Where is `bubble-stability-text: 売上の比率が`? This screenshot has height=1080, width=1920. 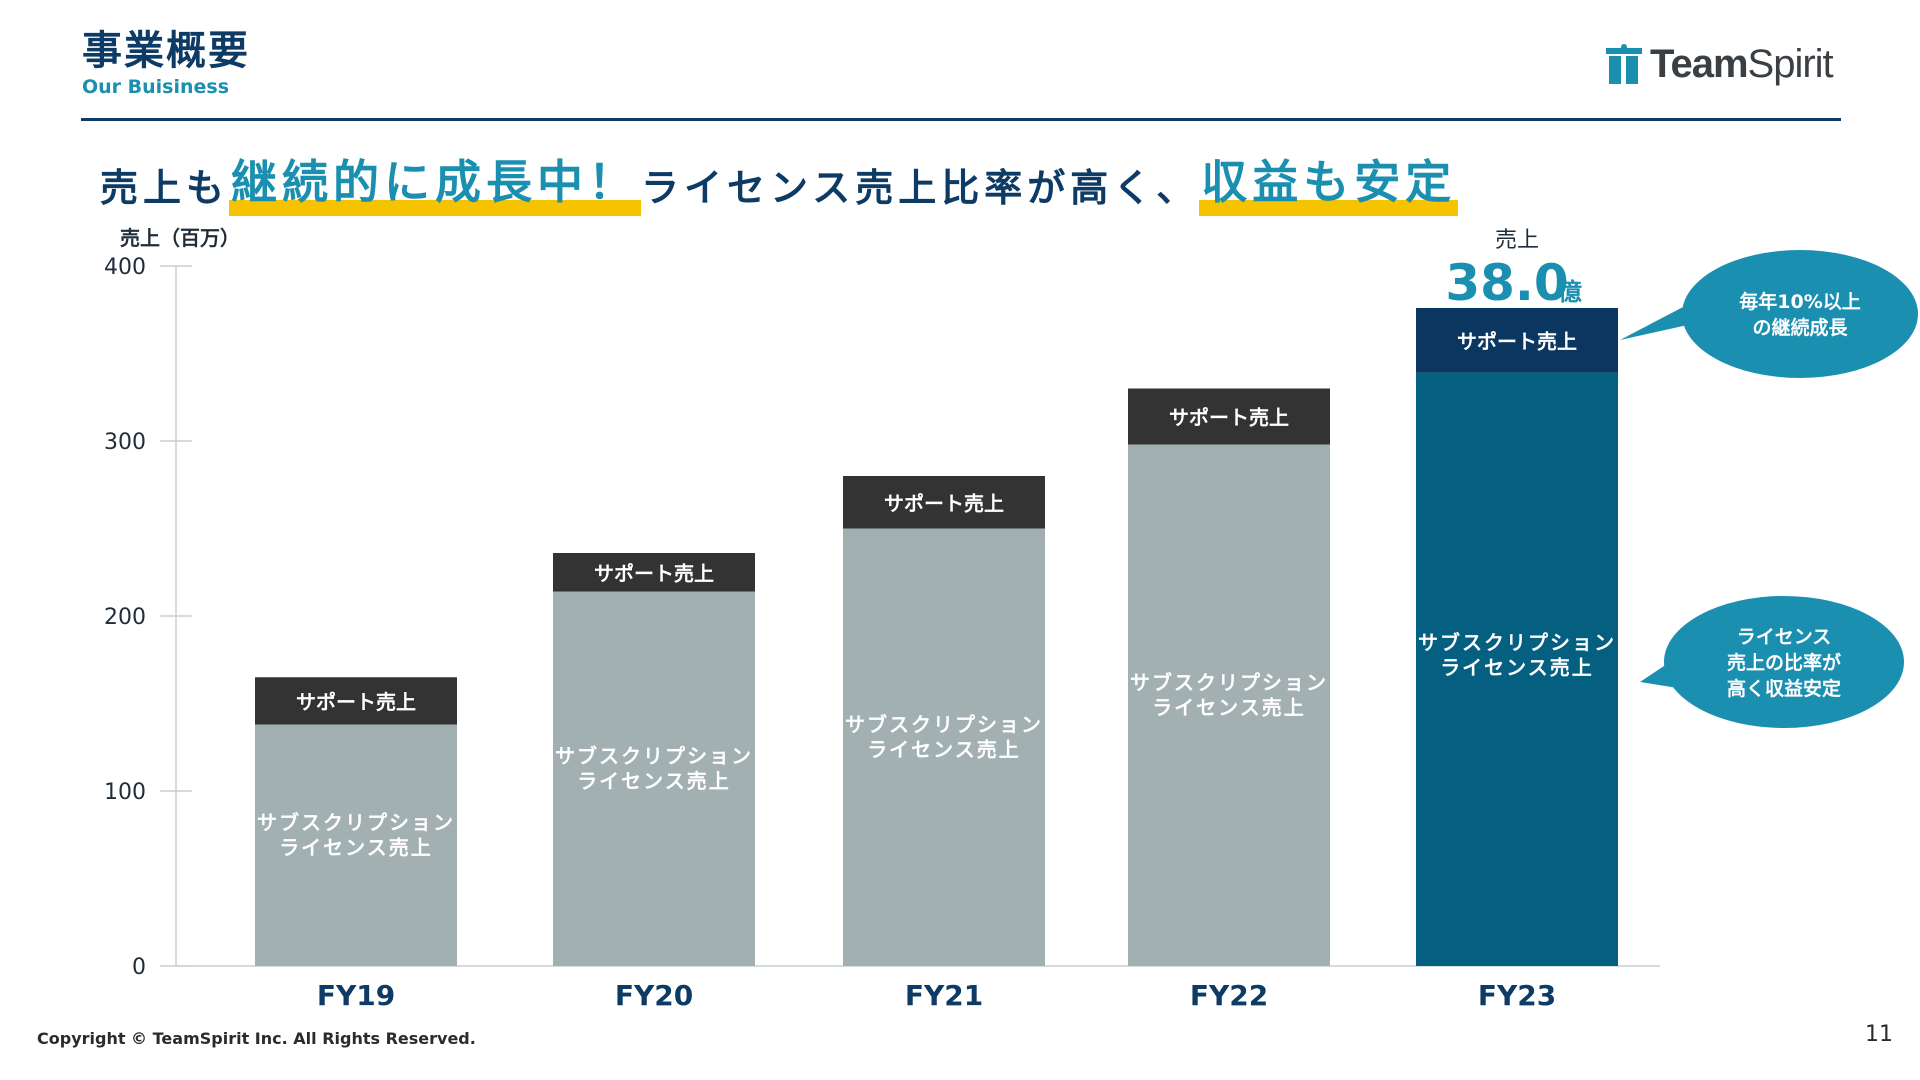 bubble-stability-text: 売上の比率が is located at coordinates (1784, 662).